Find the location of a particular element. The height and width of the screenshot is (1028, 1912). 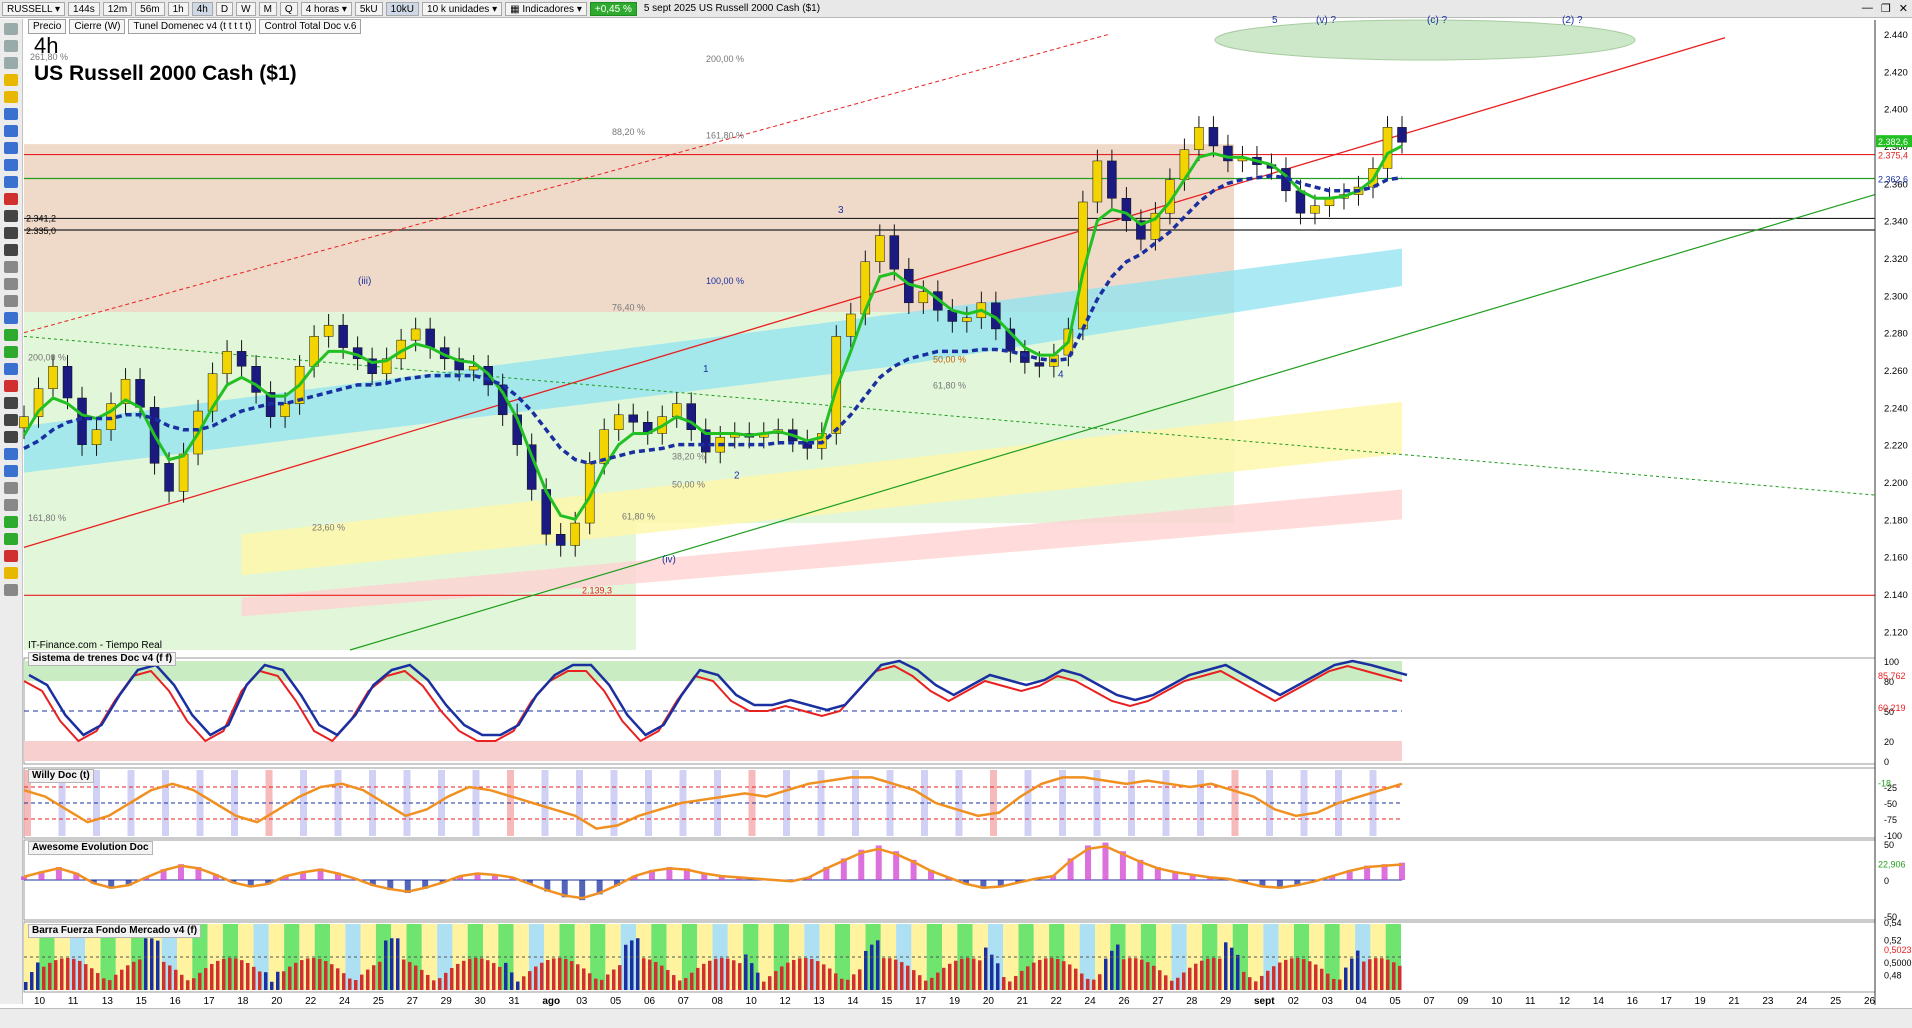

fibonacci-tool-icon is located at coordinates (11, 148).